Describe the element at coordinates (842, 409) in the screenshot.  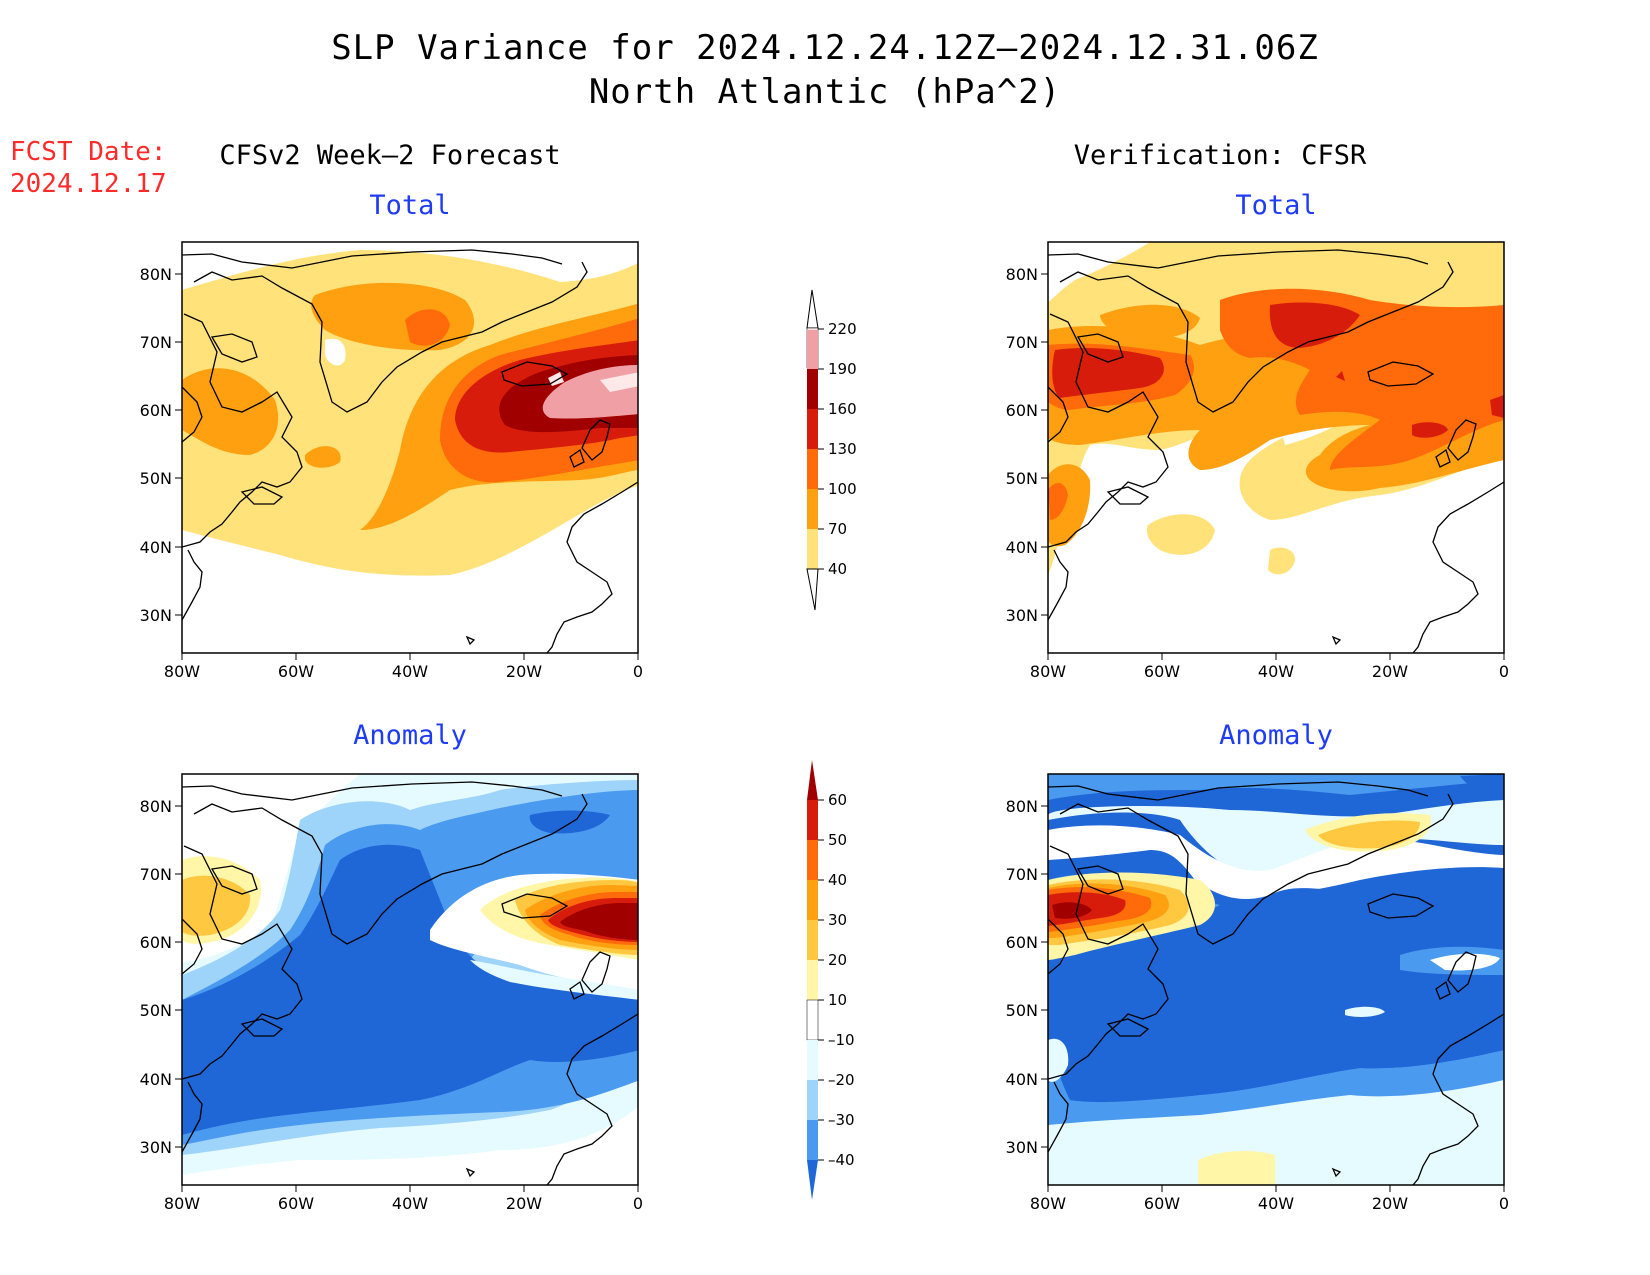
I see `colorbar-label: 160` at that location.